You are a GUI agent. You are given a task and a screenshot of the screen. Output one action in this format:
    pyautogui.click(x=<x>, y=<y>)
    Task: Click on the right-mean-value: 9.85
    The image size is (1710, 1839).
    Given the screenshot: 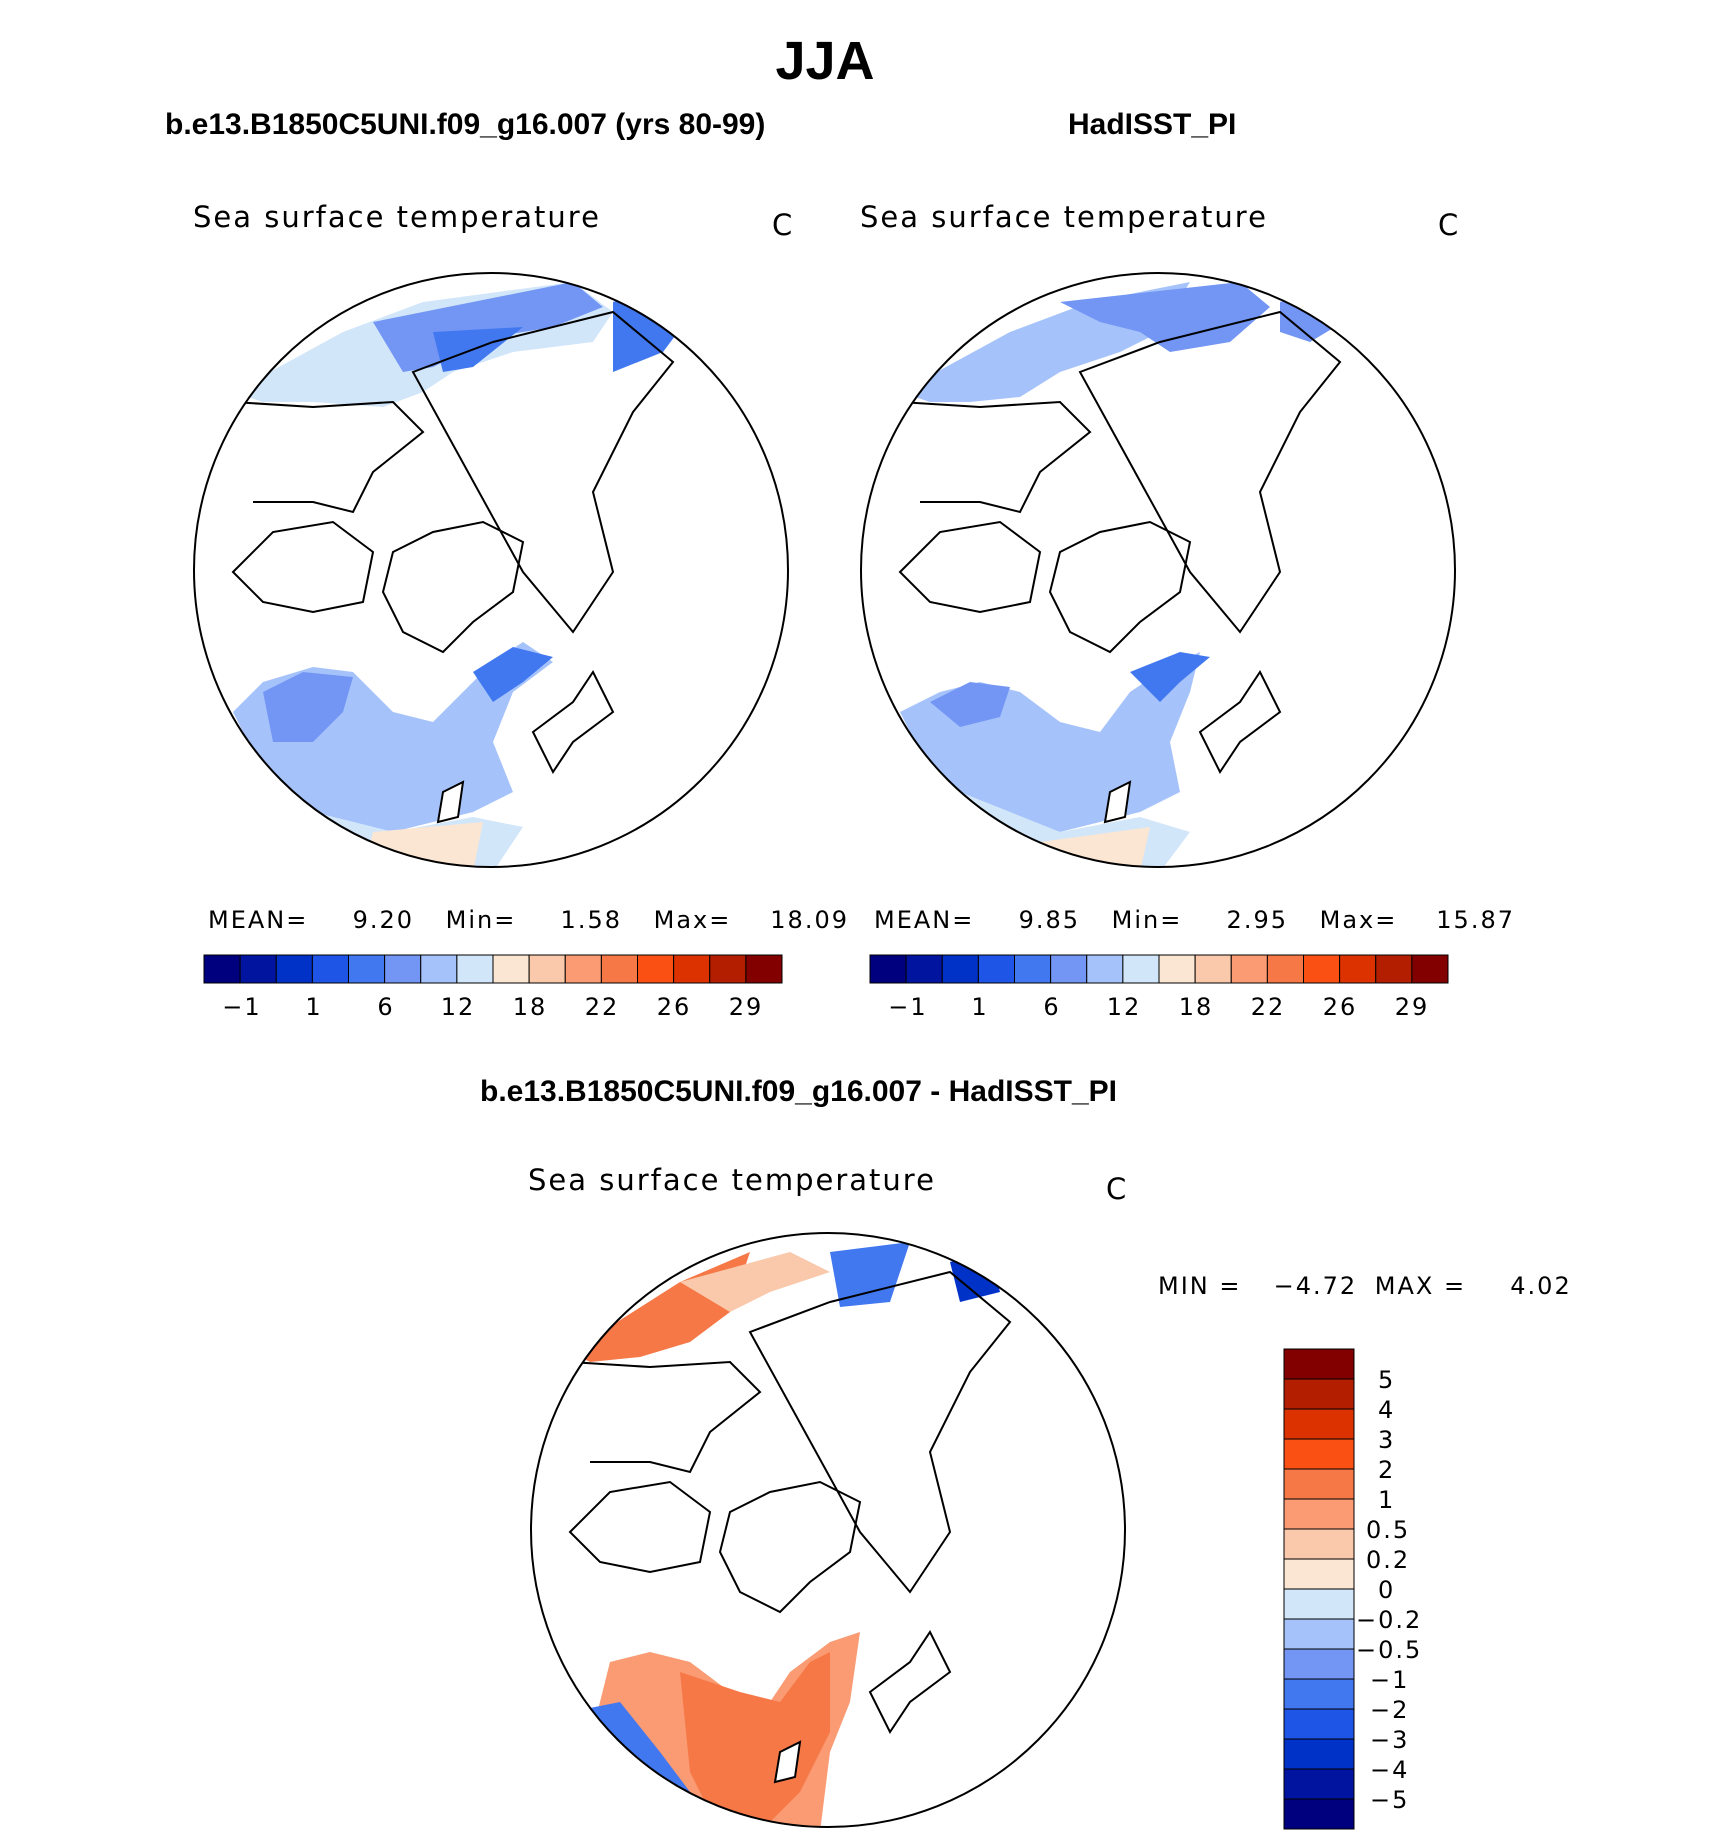 What is the action you would take?
    pyautogui.click(x=1049, y=920)
    